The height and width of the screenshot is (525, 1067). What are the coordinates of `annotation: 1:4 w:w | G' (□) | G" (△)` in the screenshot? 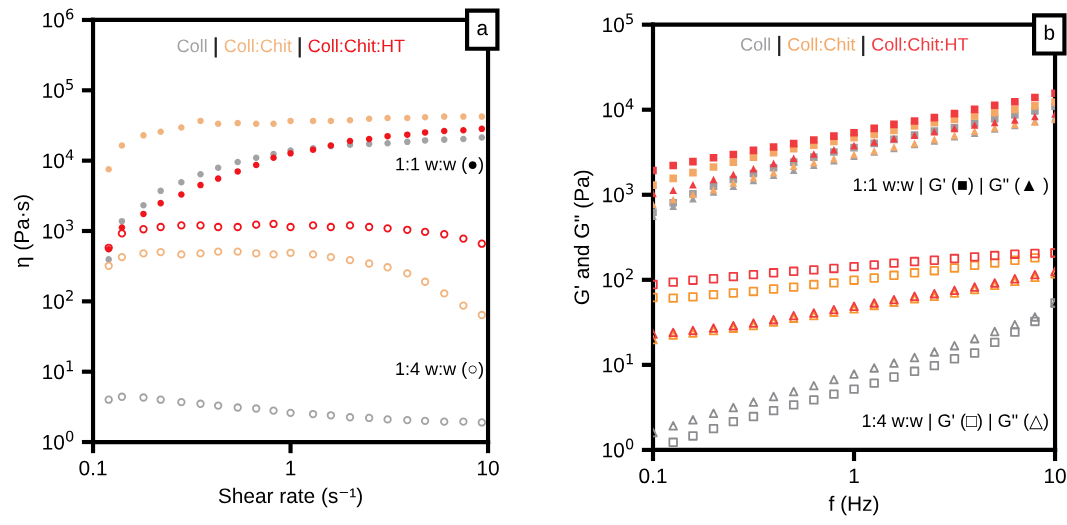 It's located at (955, 422).